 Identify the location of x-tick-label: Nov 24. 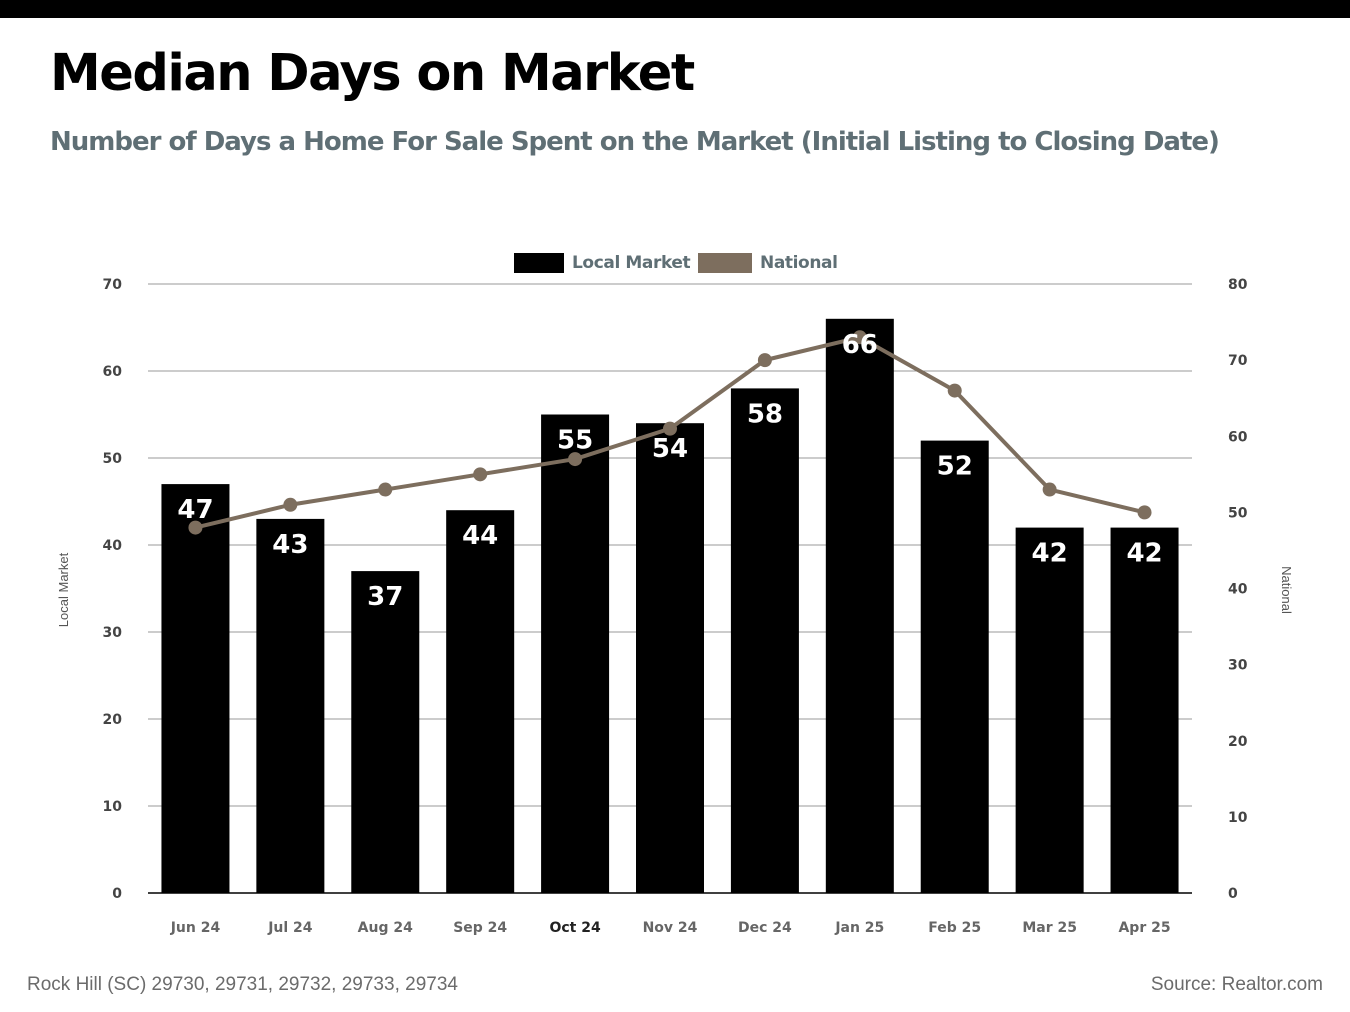
(670, 928).